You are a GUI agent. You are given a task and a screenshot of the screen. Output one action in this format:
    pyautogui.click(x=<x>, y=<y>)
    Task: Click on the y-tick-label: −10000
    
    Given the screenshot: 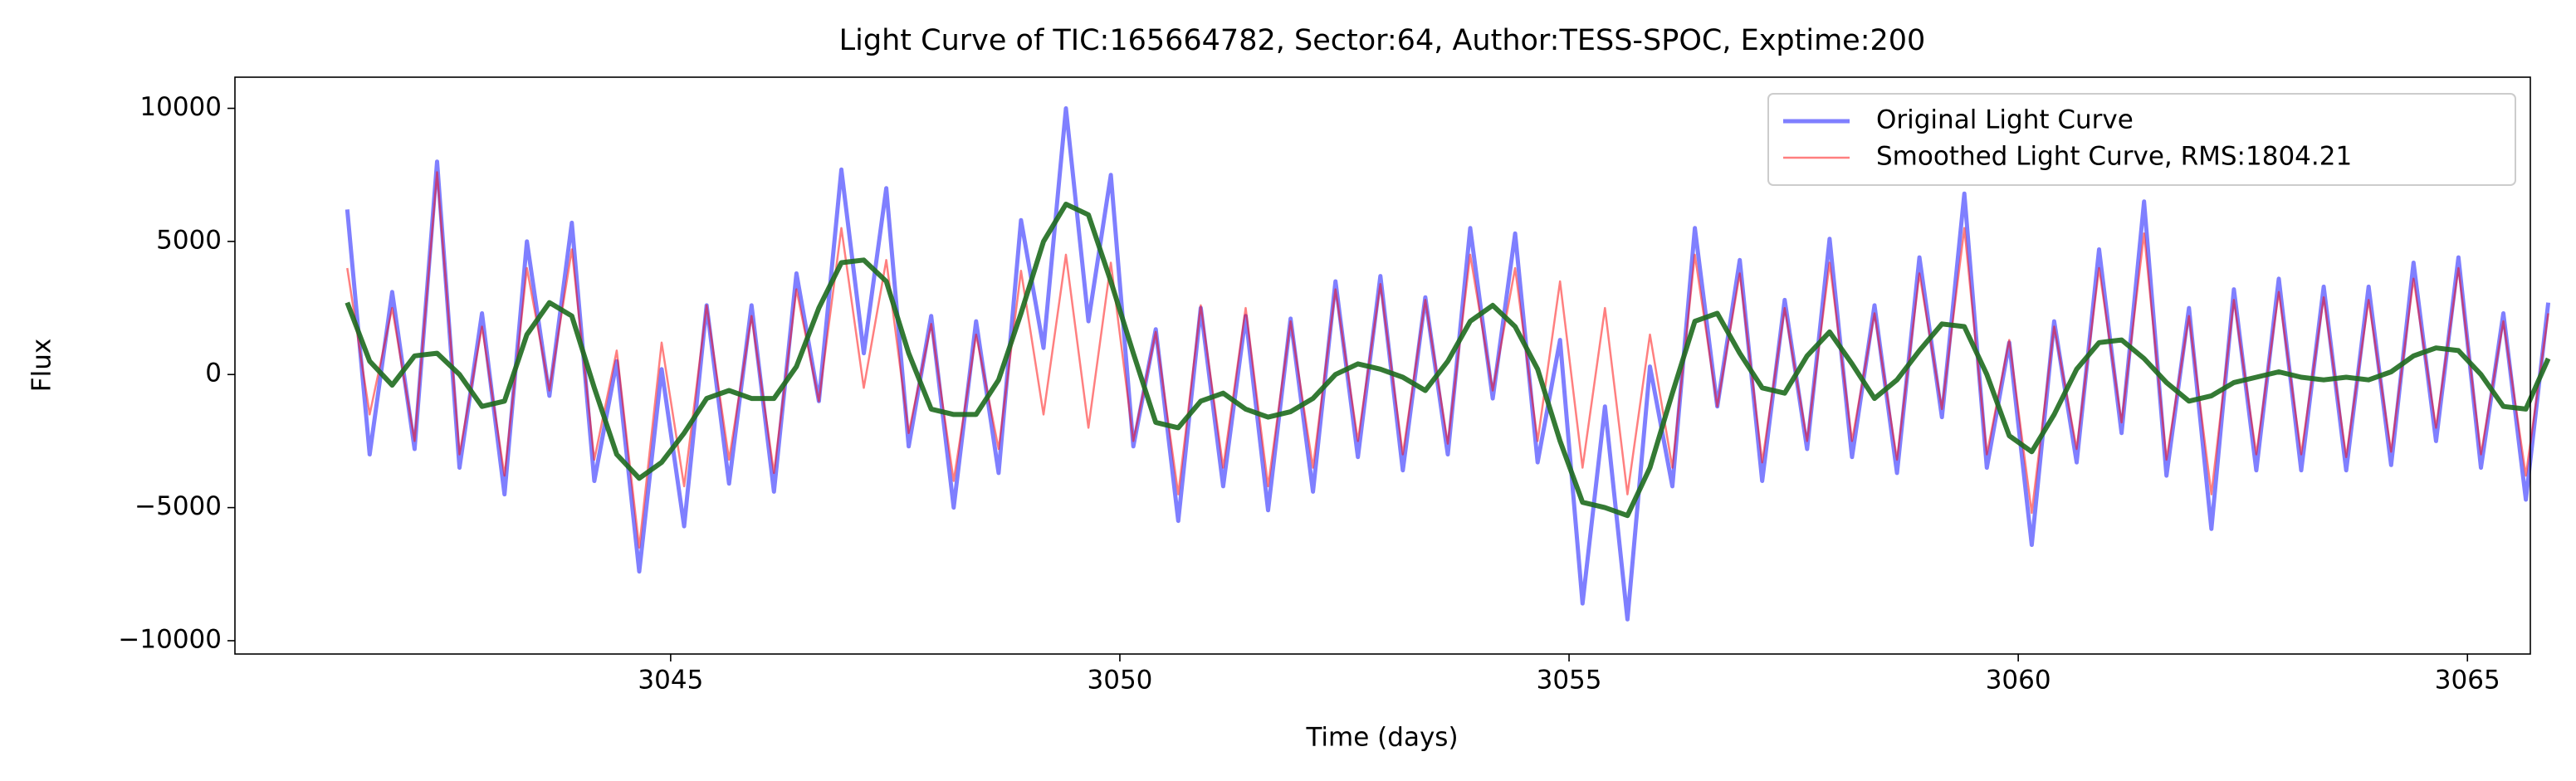 What is the action you would take?
    pyautogui.click(x=170, y=639)
    